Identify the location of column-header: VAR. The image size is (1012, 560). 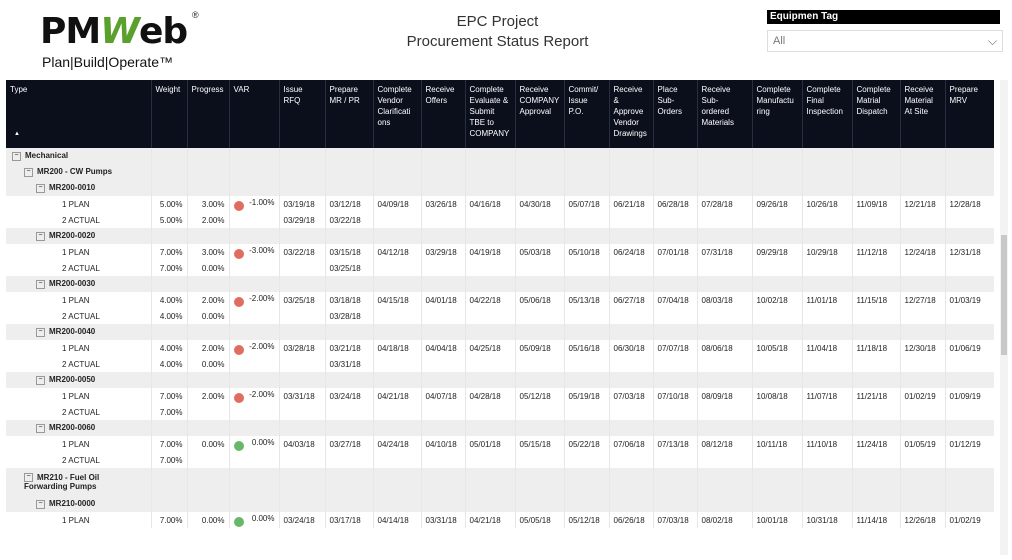
(254, 114).